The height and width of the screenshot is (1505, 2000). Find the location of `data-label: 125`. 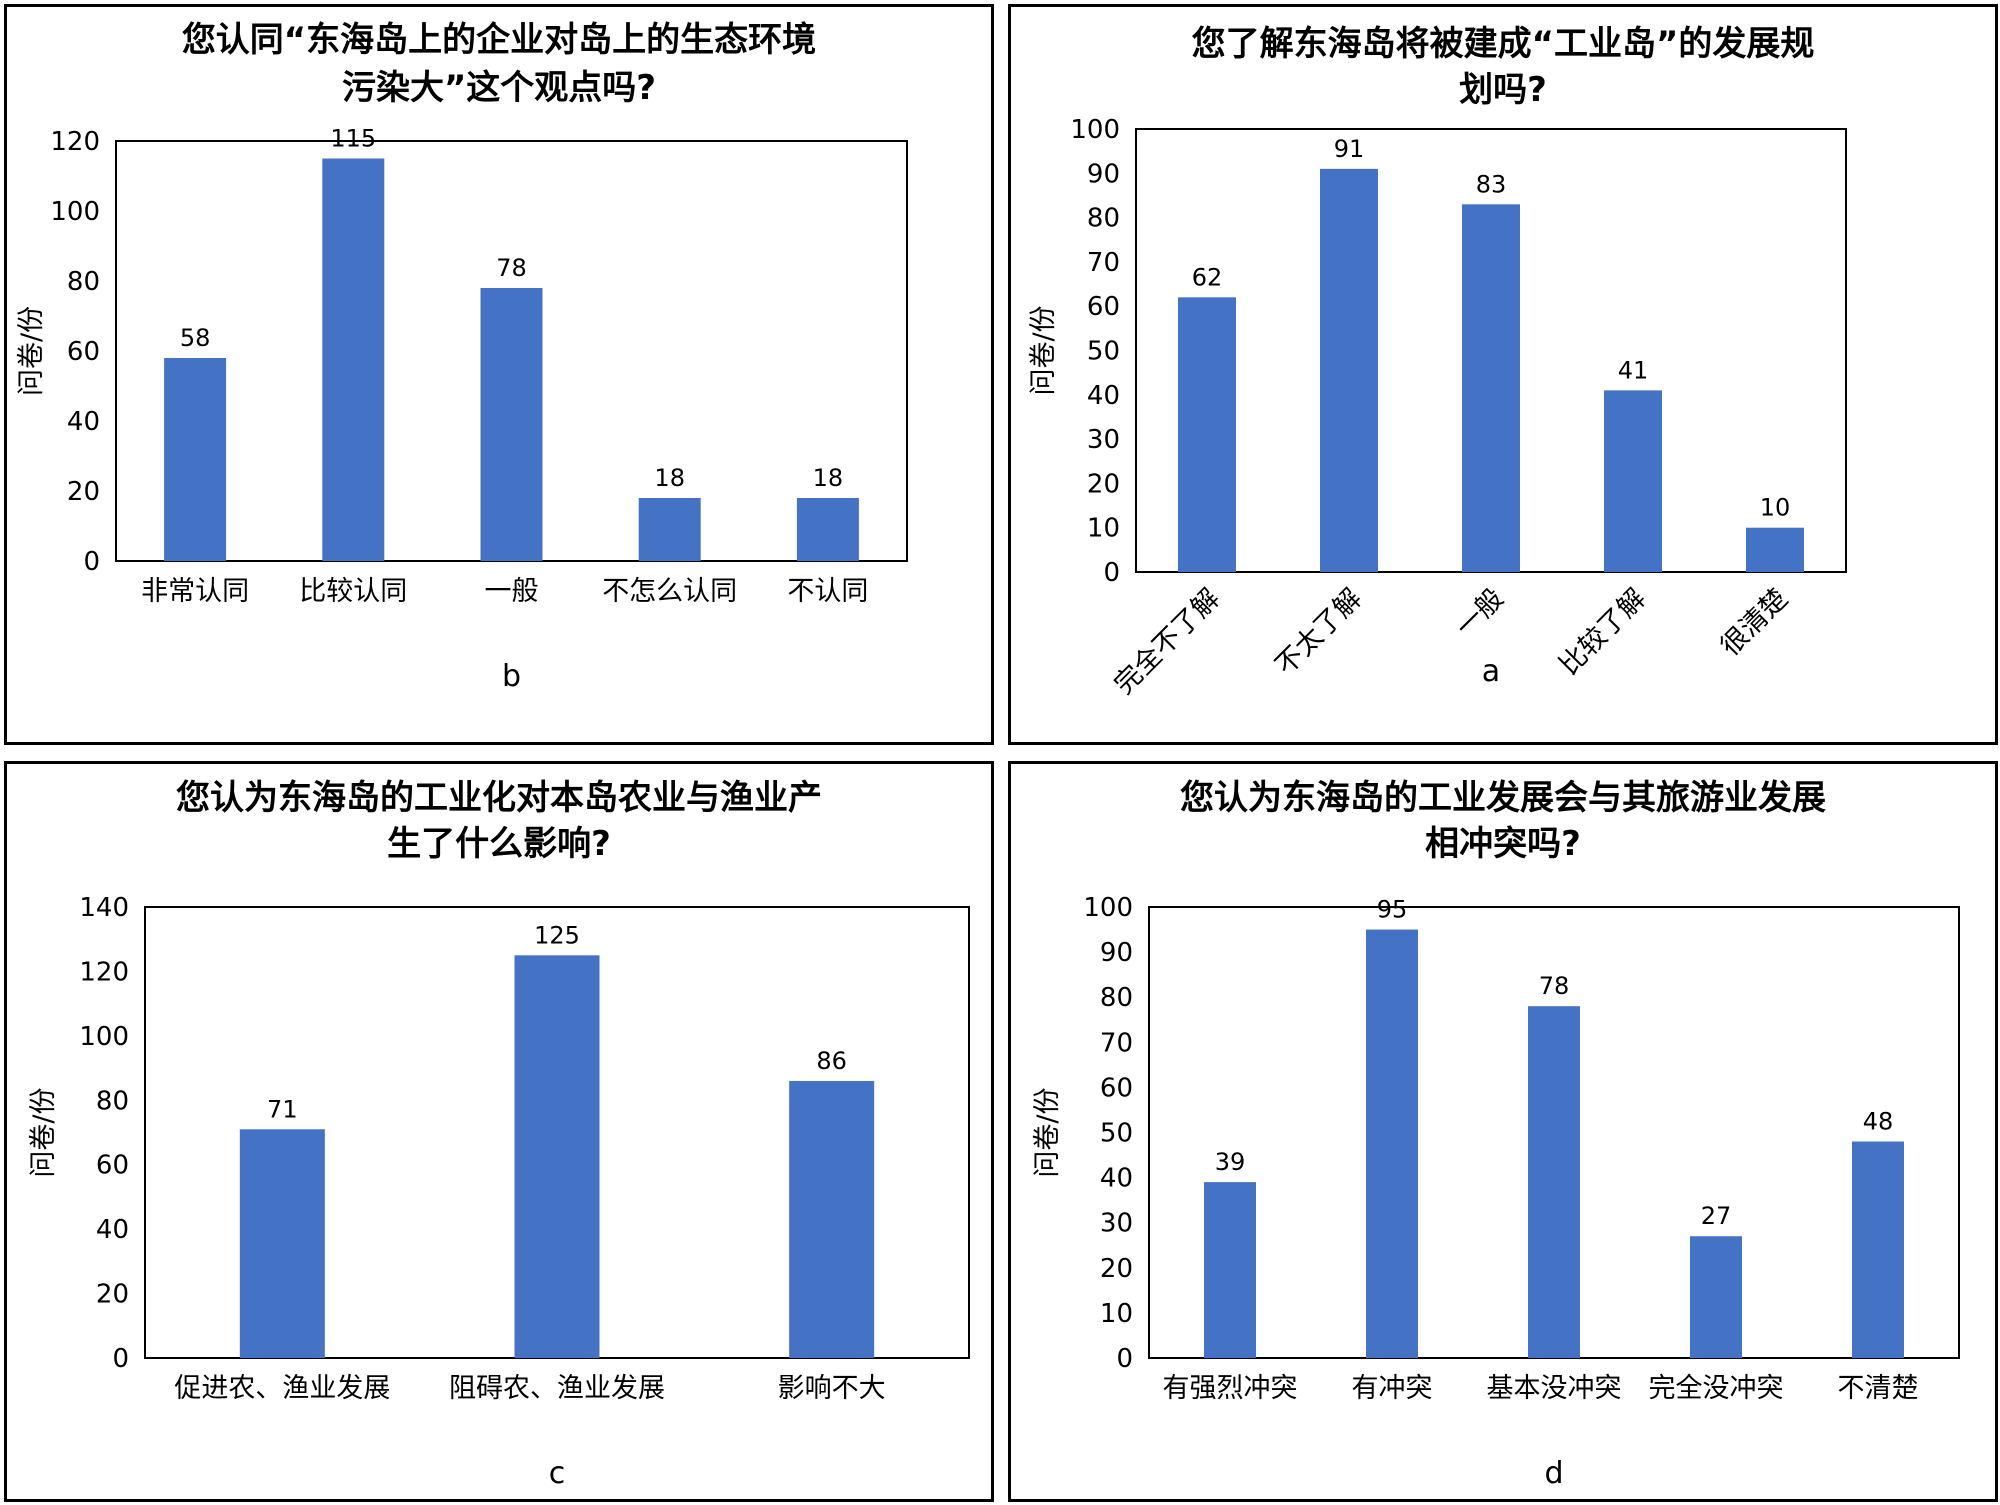

data-label: 125 is located at coordinates (557, 935).